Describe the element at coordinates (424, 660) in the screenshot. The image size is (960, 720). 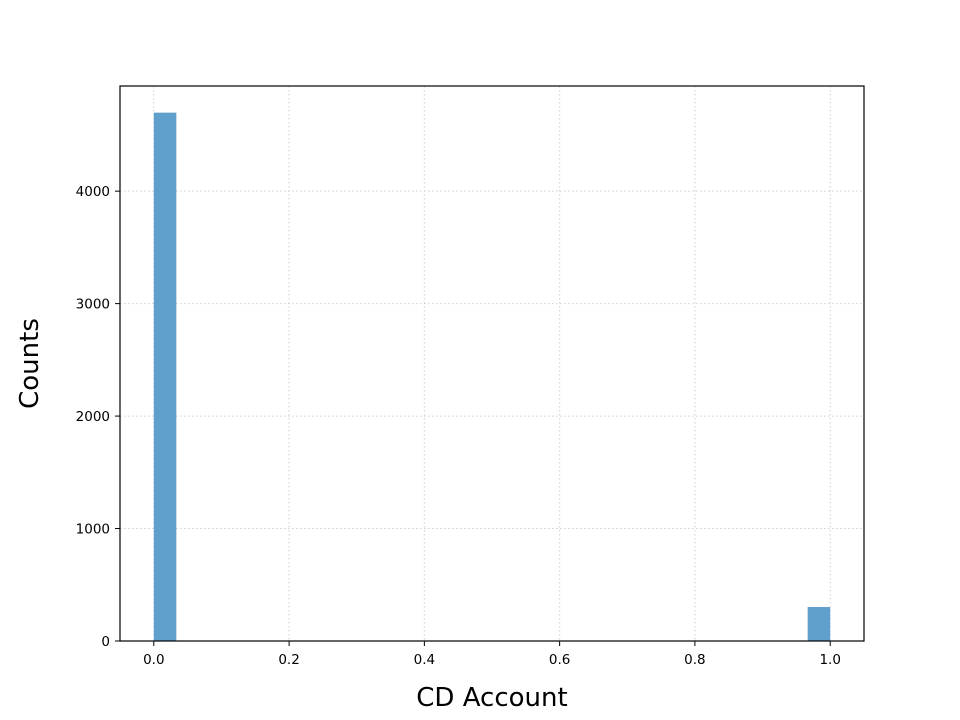
I see `x-tick-label: 0.4` at that location.